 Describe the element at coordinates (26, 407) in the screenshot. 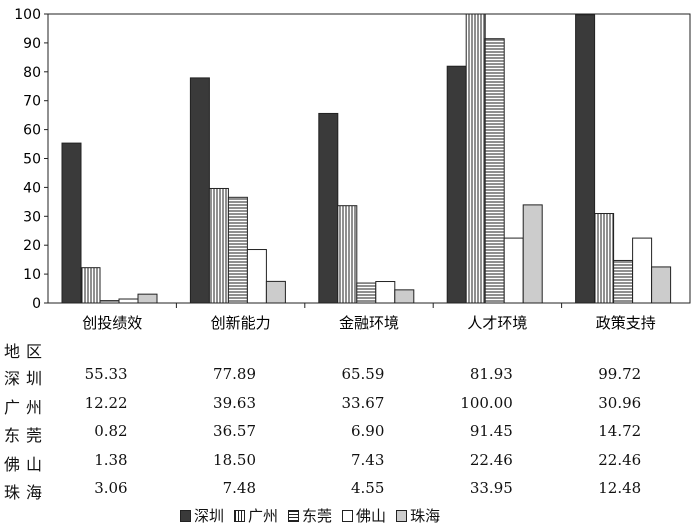

I see `table-row-label: 广州` at that location.